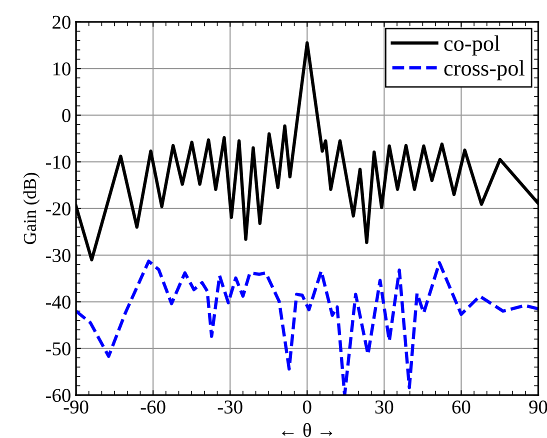  What do you see at coordinates (66, 115) in the screenshot?
I see `y-tick-label: 0` at bounding box center [66, 115].